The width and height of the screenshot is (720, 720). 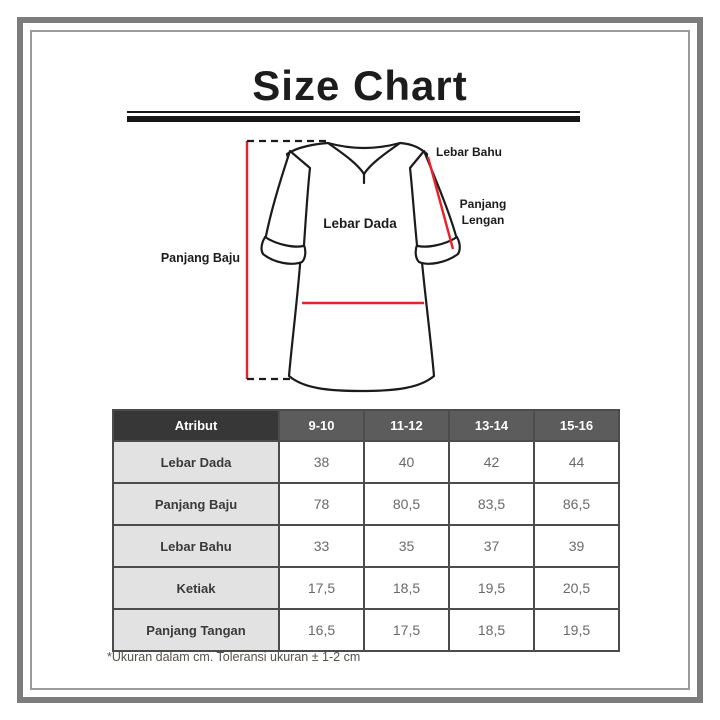 I want to click on panjang-lengan-line, so click(x=440, y=203).